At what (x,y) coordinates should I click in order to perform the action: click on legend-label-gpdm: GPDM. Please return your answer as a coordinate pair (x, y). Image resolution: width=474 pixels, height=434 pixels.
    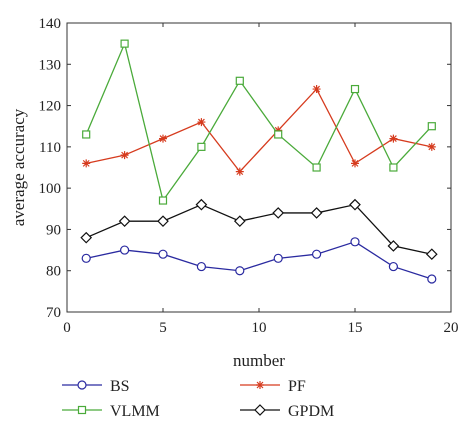
    Looking at the image, I should click on (311, 411).